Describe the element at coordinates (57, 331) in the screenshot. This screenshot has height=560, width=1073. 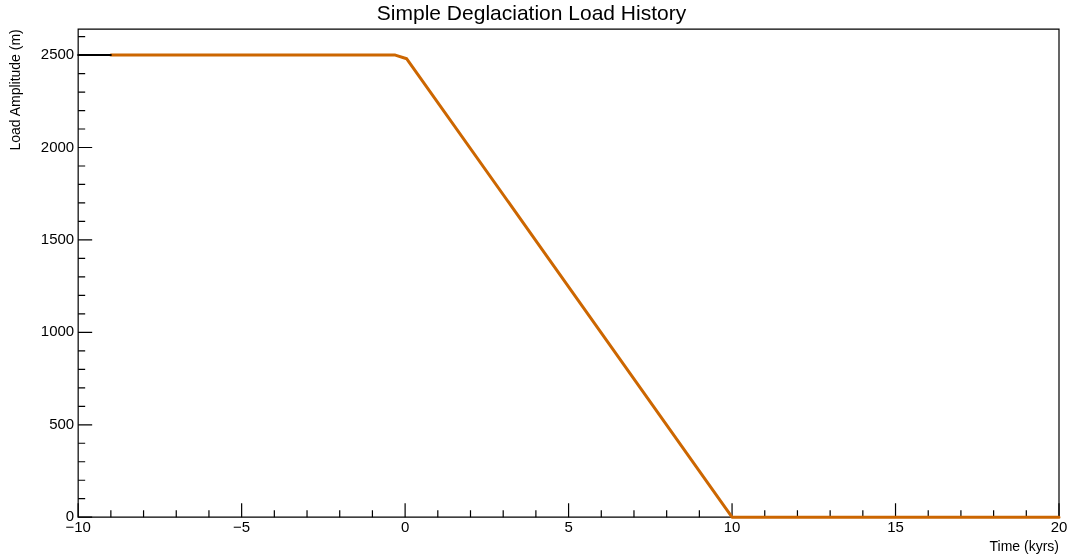
I see `y-tick-label: 1000` at that location.